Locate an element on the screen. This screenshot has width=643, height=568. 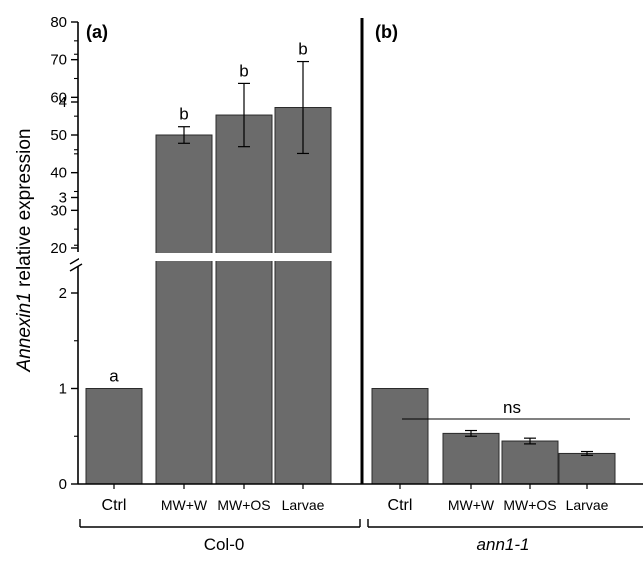
y-tick-label: 40 is located at coordinates (58, 173).